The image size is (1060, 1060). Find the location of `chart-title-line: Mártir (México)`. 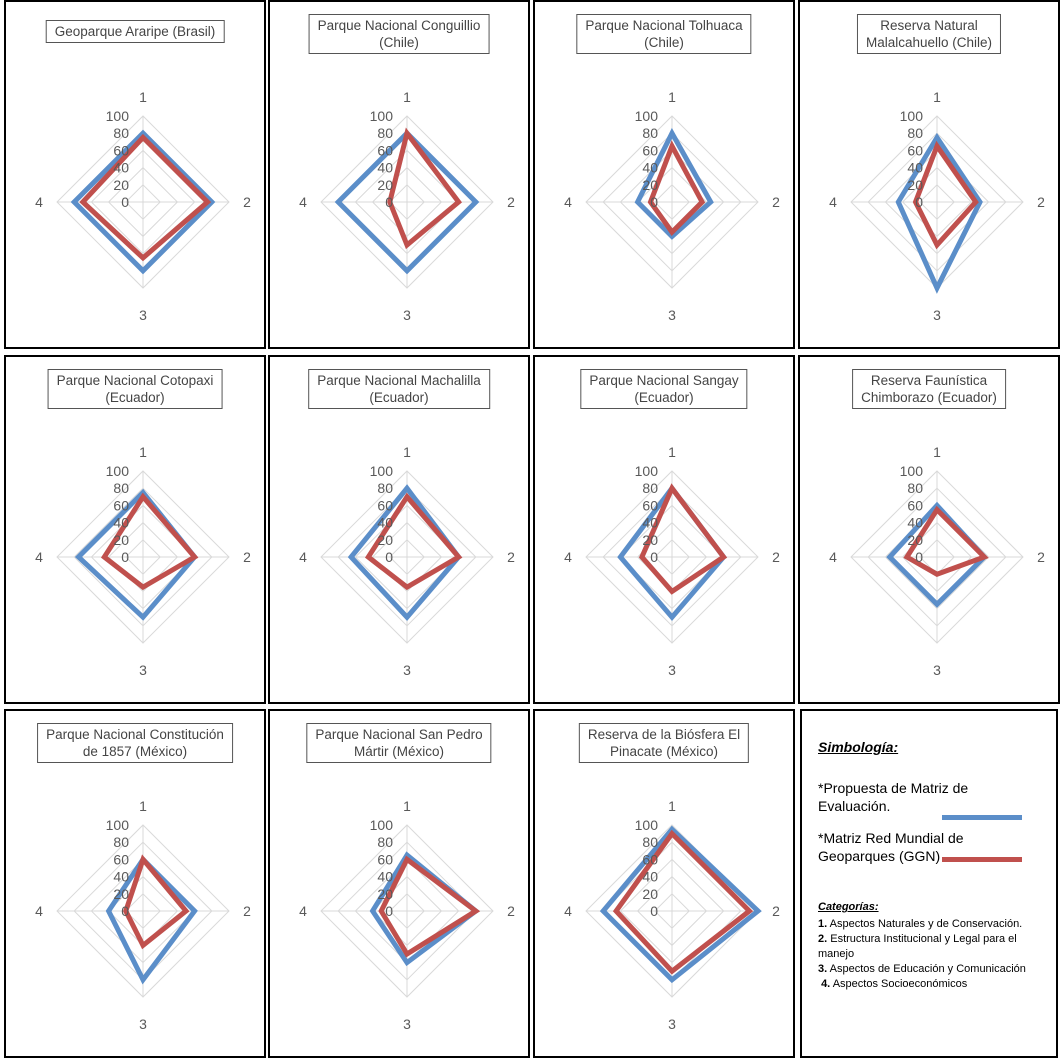

chart-title-line: Mártir (México) is located at coordinates (398, 751).